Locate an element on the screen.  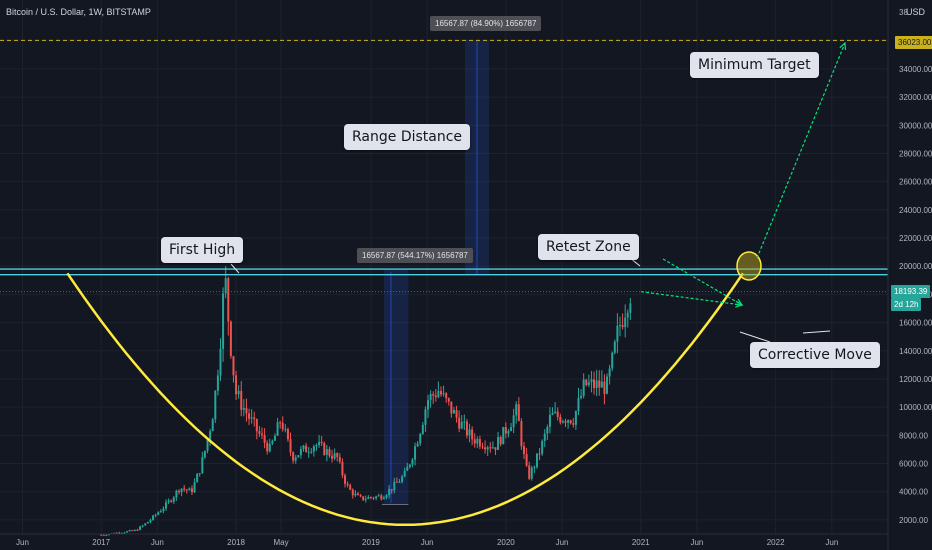
retest-projection-arrow-head is located at coordinates (739, 302).